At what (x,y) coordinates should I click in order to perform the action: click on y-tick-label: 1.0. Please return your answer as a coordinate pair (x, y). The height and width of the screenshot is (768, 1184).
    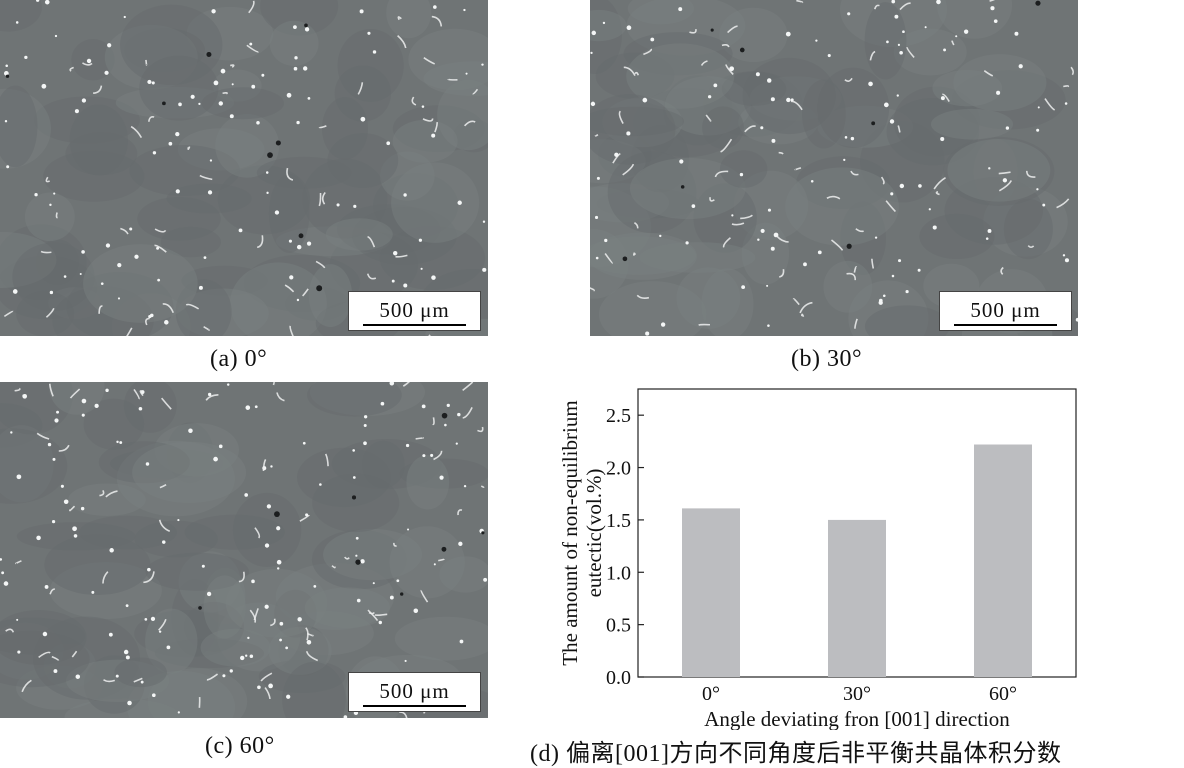
    Looking at the image, I should click on (618, 573).